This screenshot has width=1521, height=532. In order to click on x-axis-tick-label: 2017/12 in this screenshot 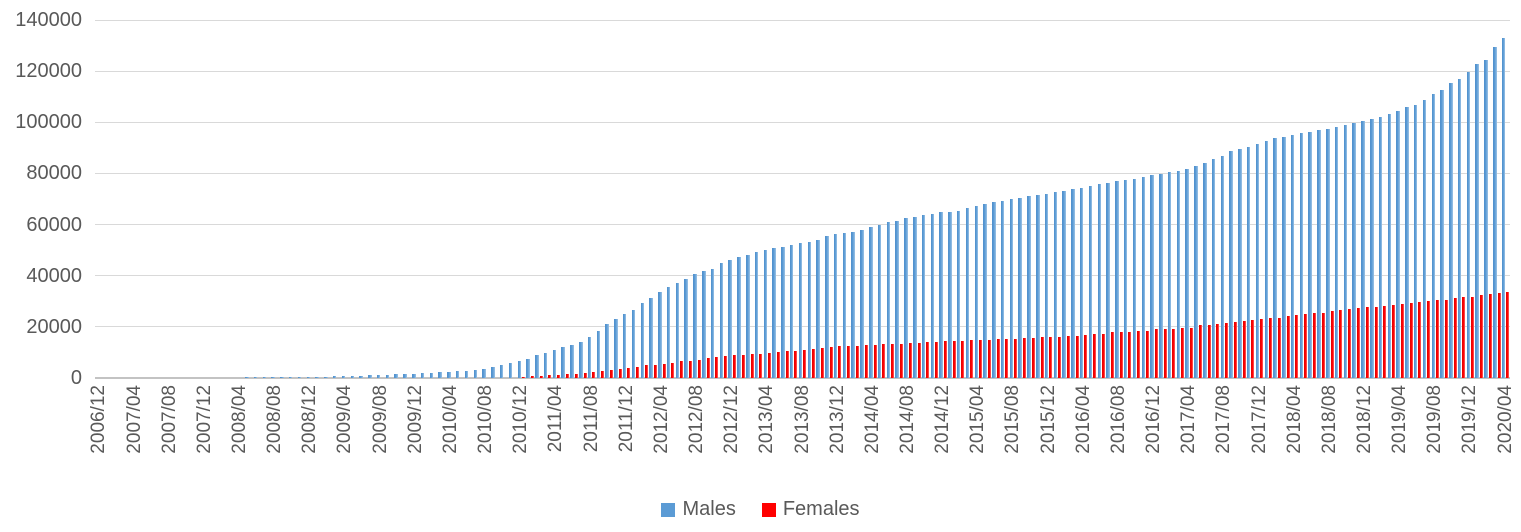, I will do `click(1259, 419)`.